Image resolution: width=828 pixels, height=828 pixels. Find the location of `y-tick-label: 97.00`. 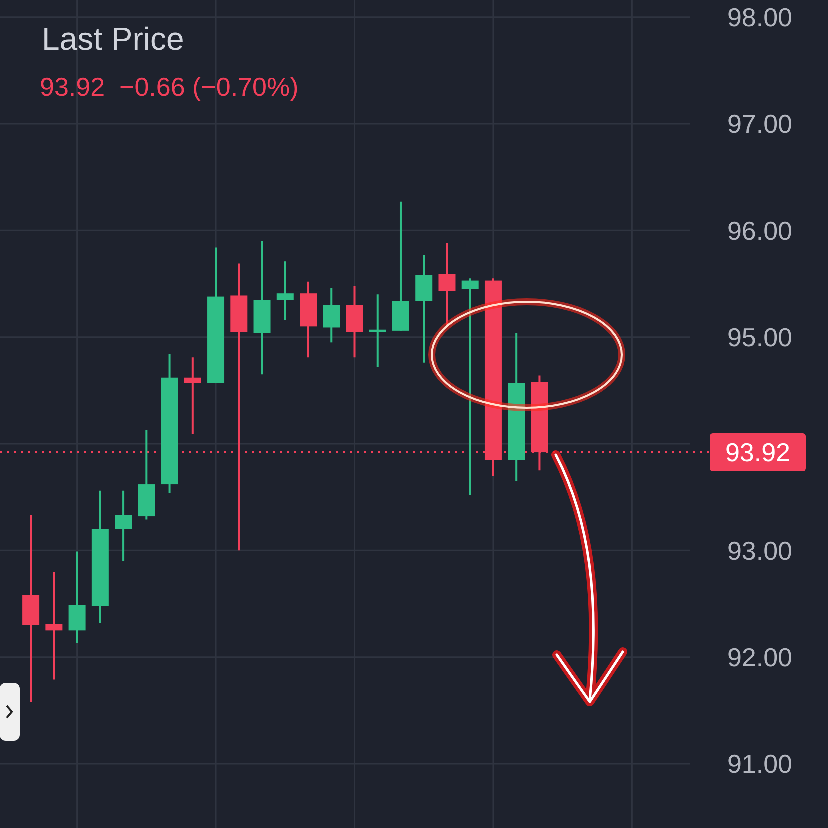

y-tick-label: 97.00 is located at coordinates (760, 124).